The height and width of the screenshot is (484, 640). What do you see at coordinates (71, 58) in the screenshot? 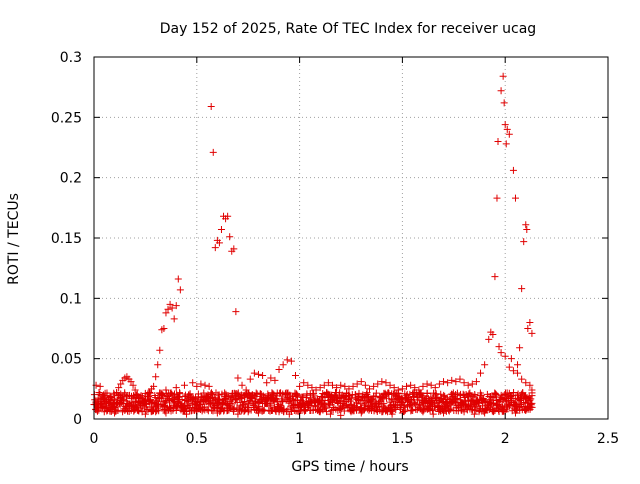
I see `y-tick-label: 0.3` at bounding box center [71, 58].